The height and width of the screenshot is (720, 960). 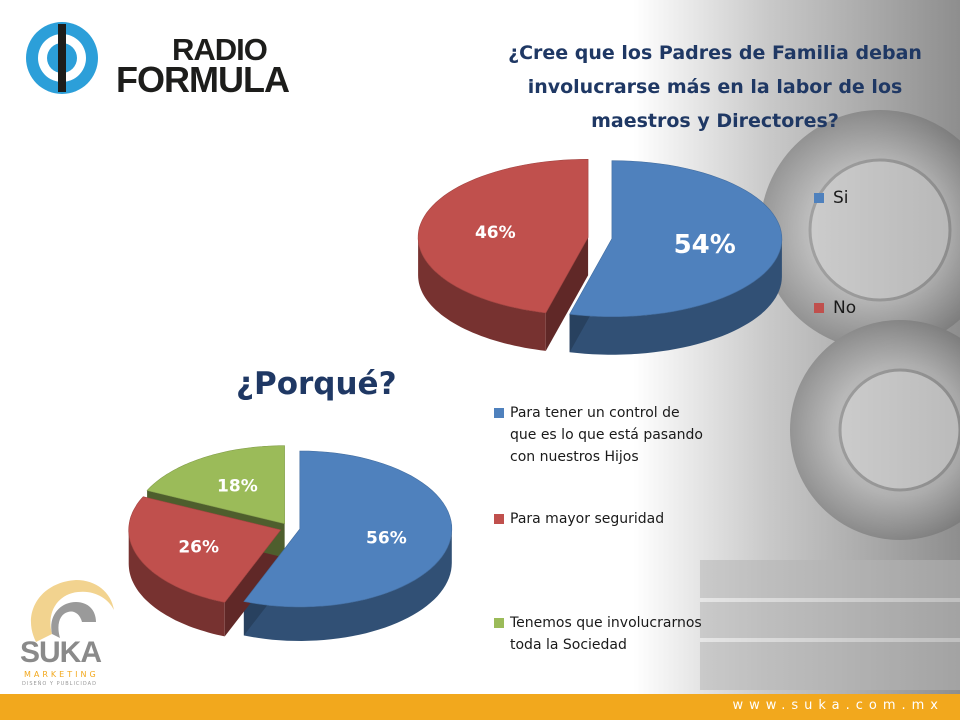 What do you see at coordinates (595, 413) in the screenshot?
I see `legend-label-line: Para tener un control de` at bounding box center [595, 413].